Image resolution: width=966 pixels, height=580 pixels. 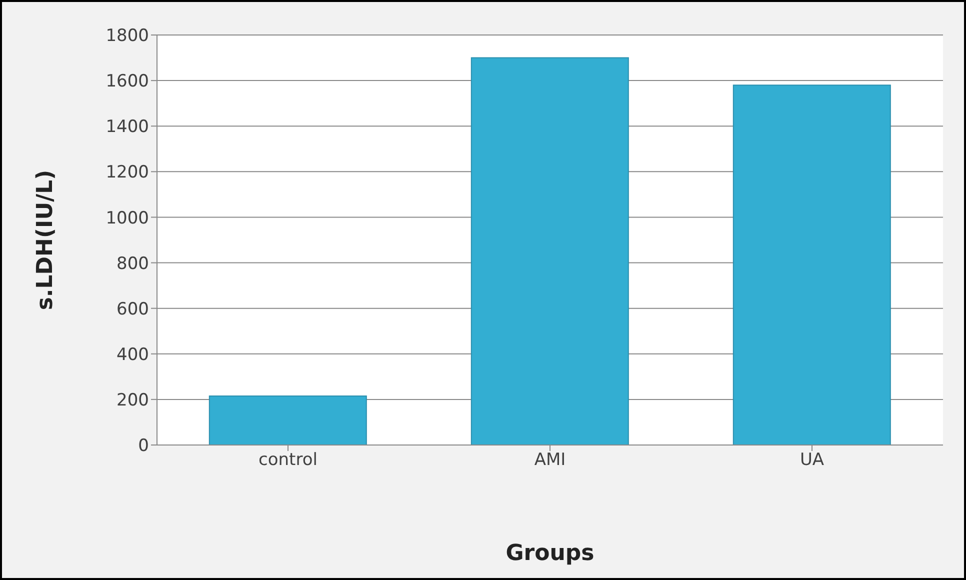 What do you see at coordinates (143, 446) in the screenshot?
I see `y-tick-label: 0` at bounding box center [143, 446].